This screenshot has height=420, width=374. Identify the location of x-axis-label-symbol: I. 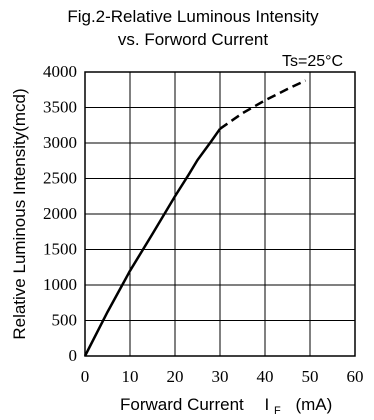
(267, 404).